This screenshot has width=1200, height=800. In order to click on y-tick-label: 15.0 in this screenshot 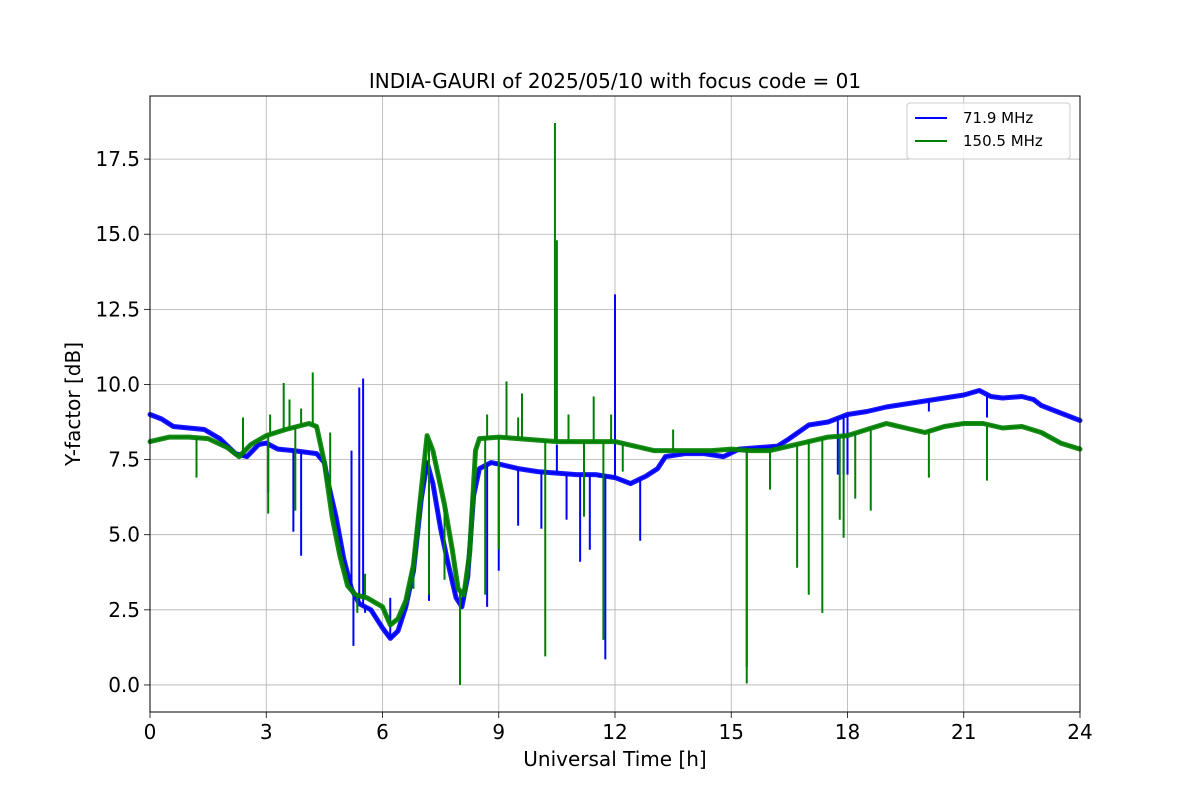, I will do `click(117, 234)`.